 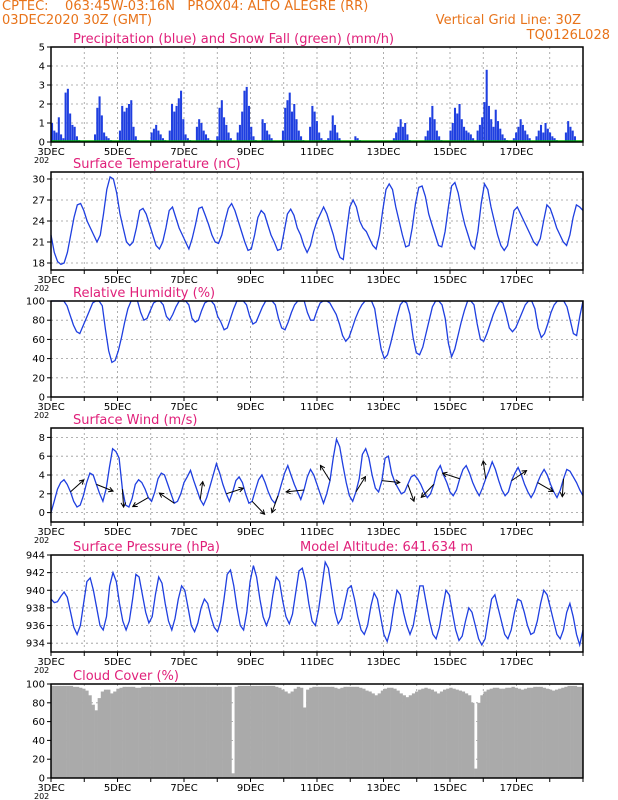 What do you see at coordinates (450, 407) in the screenshot?
I see `x-tick-label: 15DEC` at bounding box center [450, 407].